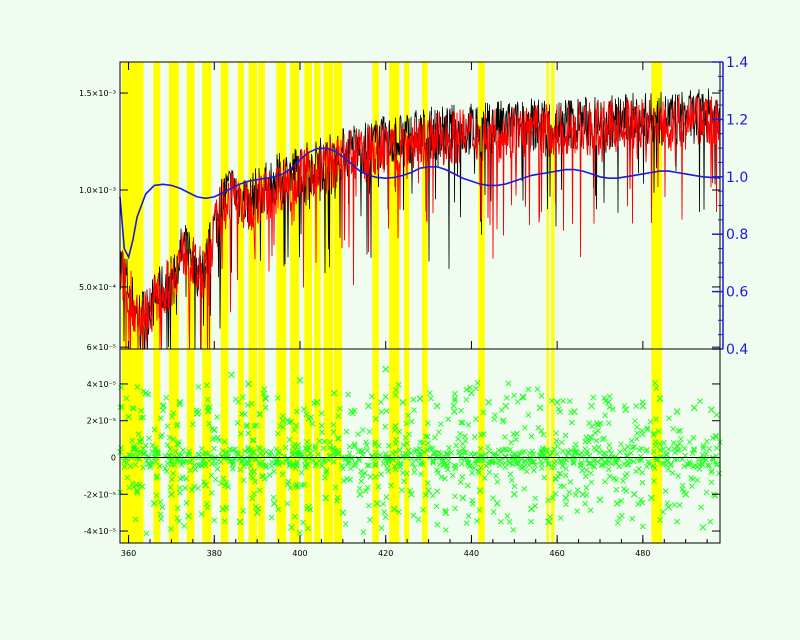 Image resolution: width=800 pixels, height=640 pixels. I want to click on bottom-left-tick-label-5: 6×10⁻⁵, so click(101, 347).